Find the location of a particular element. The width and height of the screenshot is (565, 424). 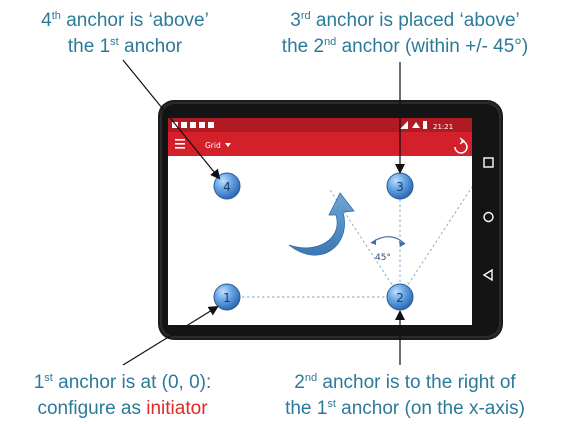

toolbar-title: Grid is located at coordinates (213, 145).